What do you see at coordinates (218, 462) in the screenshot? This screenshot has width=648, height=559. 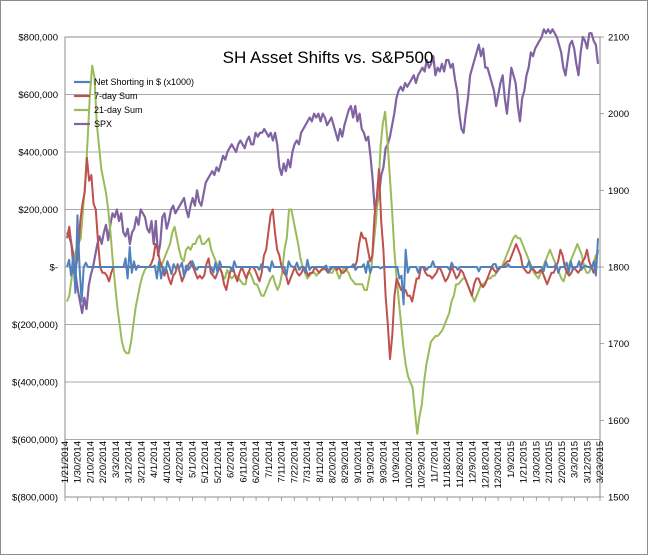 I see `x-tick-label: 5/21/2014` at bounding box center [218, 462].